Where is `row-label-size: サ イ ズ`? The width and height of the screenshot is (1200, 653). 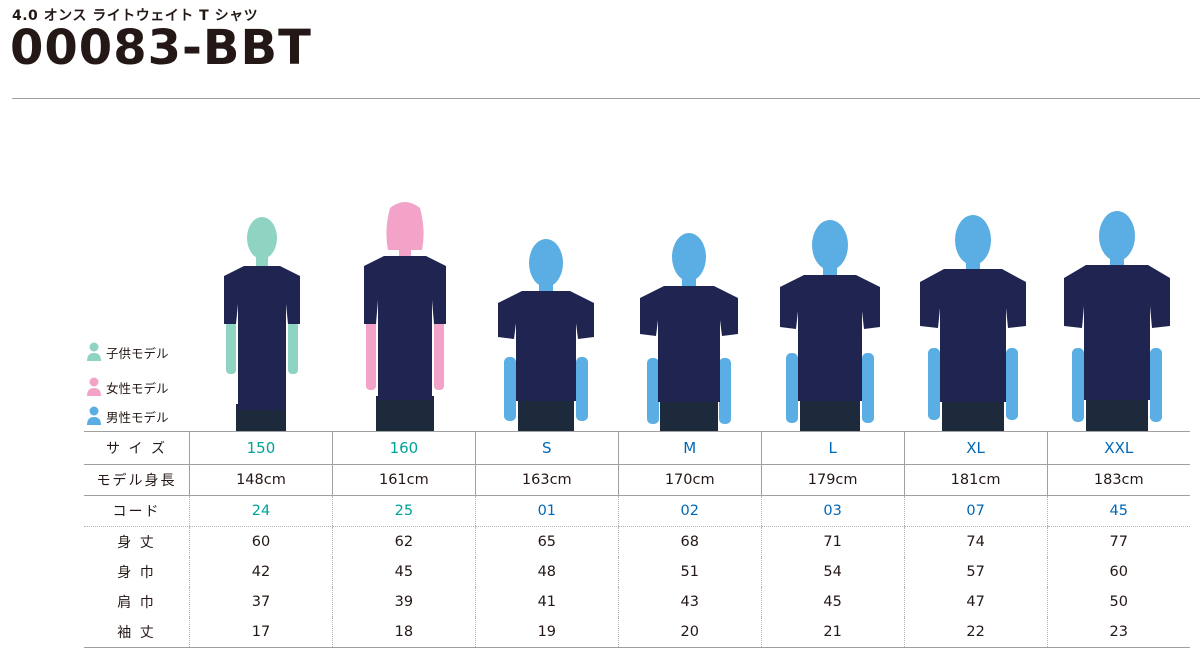
row-label-size: サ イ ズ is located at coordinates (137, 448).